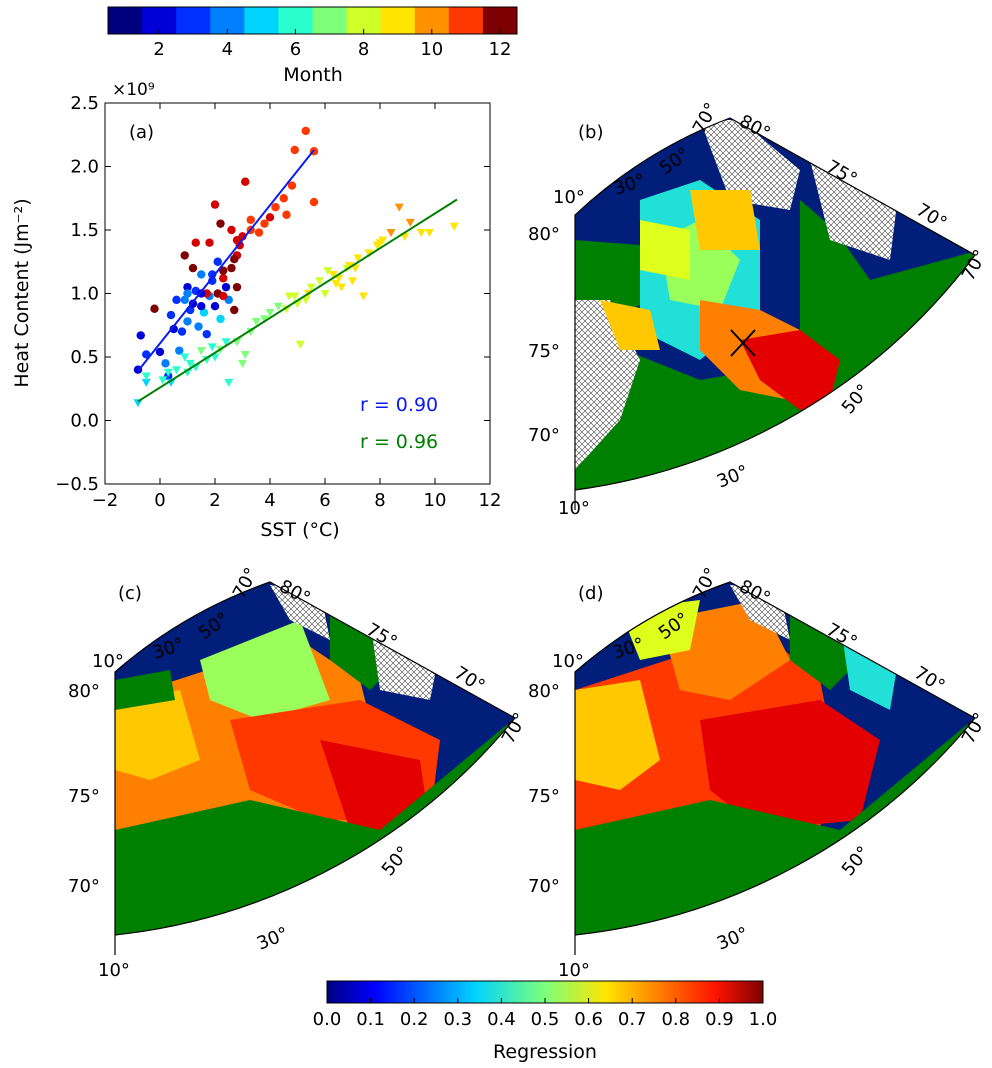 The width and height of the screenshot is (992, 1068). Describe the element at coordinates (130, 593) in the screenshot. I see `panel-label-c: (c)` at that location.